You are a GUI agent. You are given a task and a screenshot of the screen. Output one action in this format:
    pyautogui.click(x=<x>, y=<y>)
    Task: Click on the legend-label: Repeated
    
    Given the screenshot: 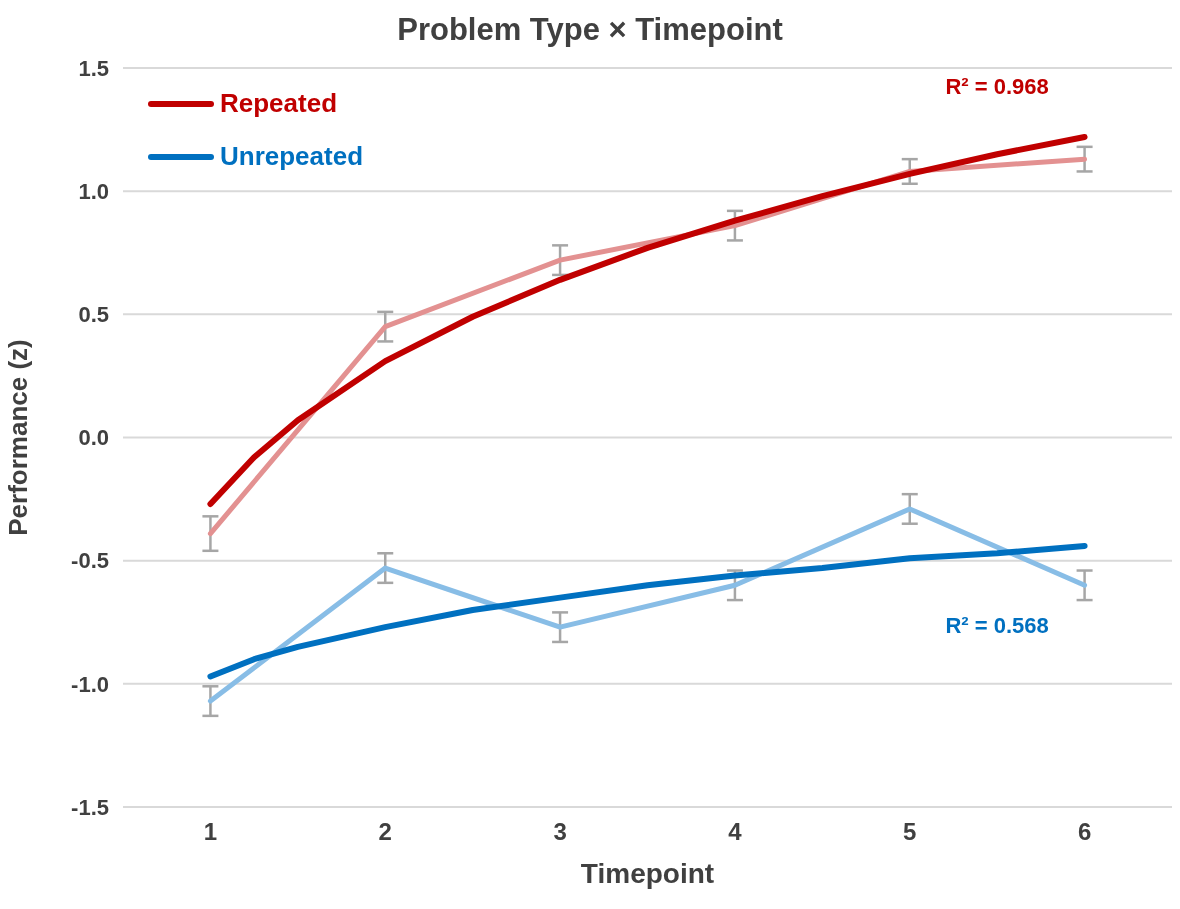 What is the action you would take?
    pyautogui.click(x=279, y=103)
    